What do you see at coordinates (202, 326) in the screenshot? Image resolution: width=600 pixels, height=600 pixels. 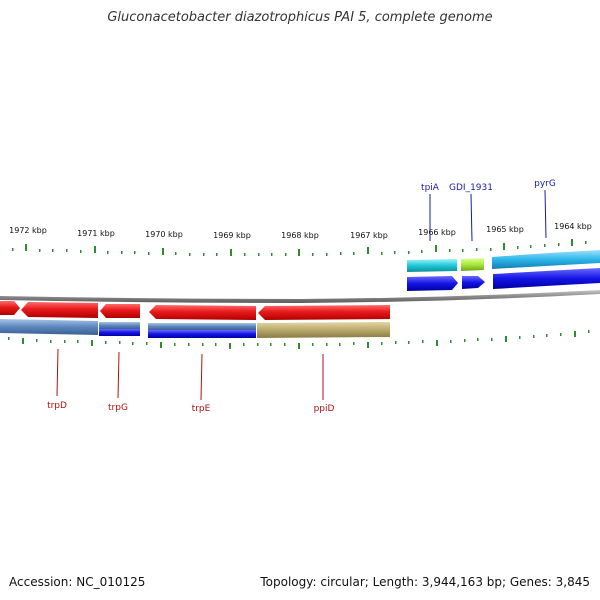 I see `trpE-lightblue-feature` at bounding box center [202, 326].